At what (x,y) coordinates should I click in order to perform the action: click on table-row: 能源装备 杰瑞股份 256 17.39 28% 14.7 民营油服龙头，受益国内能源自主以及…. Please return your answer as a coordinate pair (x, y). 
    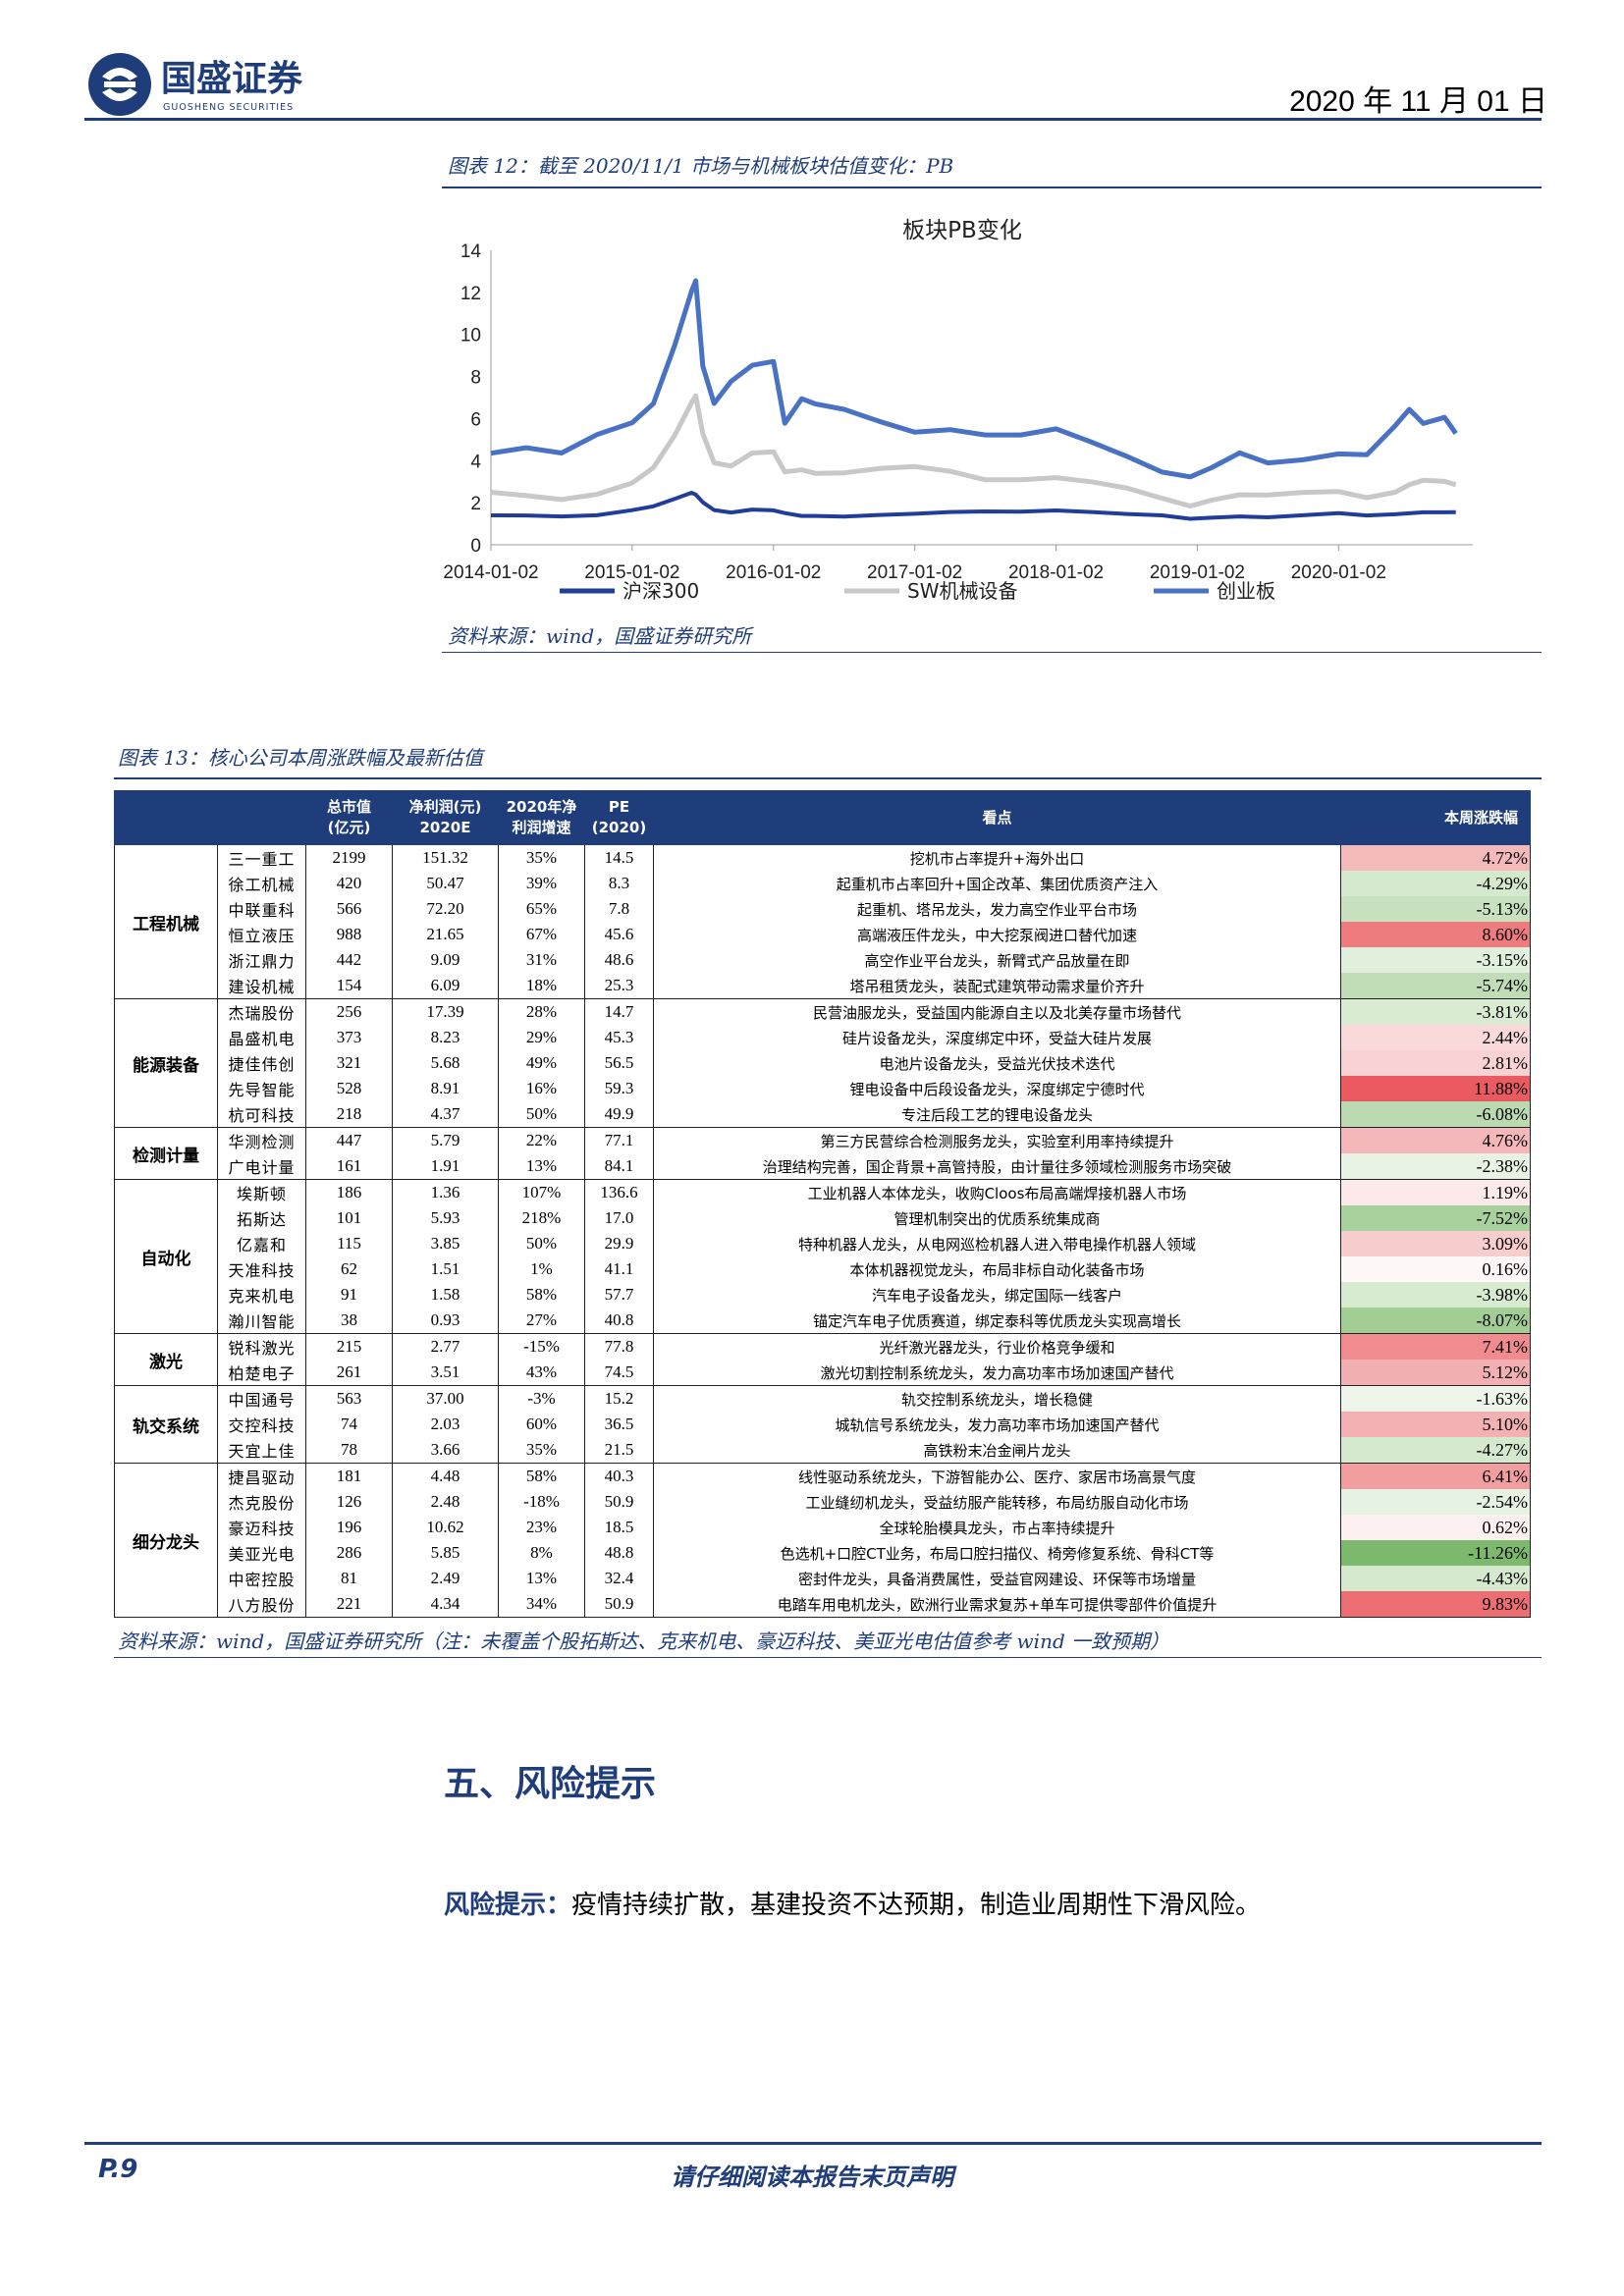
    Looking at the image, I should click on (822, 1063).